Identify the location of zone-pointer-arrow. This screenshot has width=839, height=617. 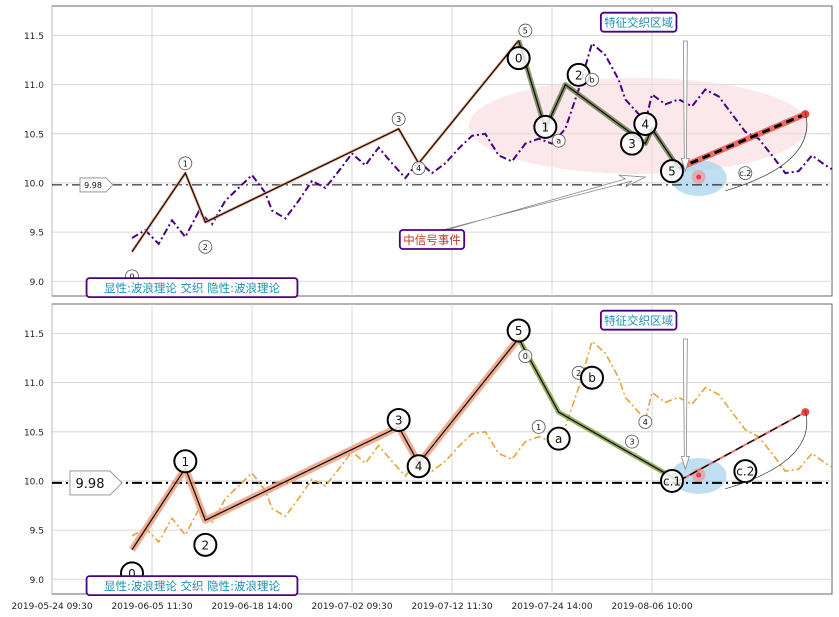
(685, 404).